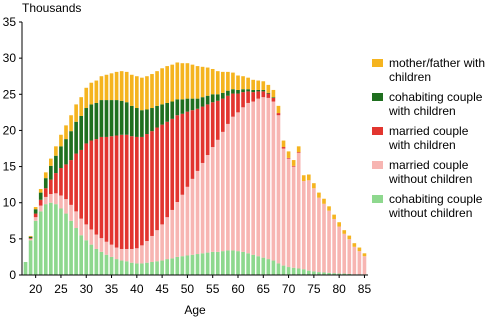 The image size is (492, 318). Describe the element at coordinates (436, 104) in the screenshot. I see `legend-label: cohabiting couple with children` at that location.